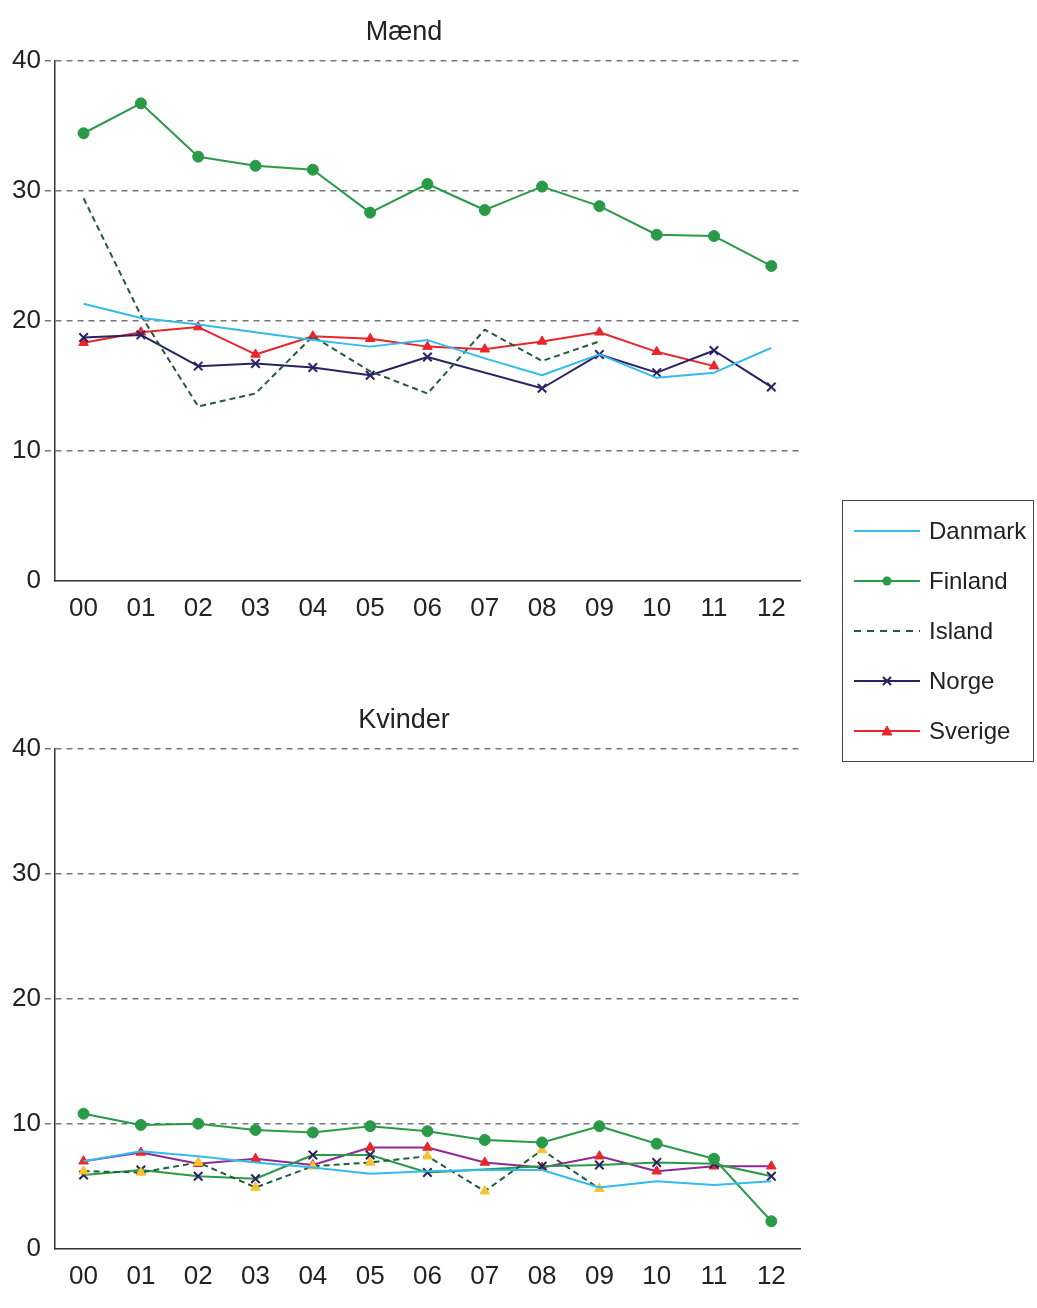  What do you see at coordinates (968, 581) in the screenshot?
I see `legend-label: Finland` at bounding box center [968, 581].